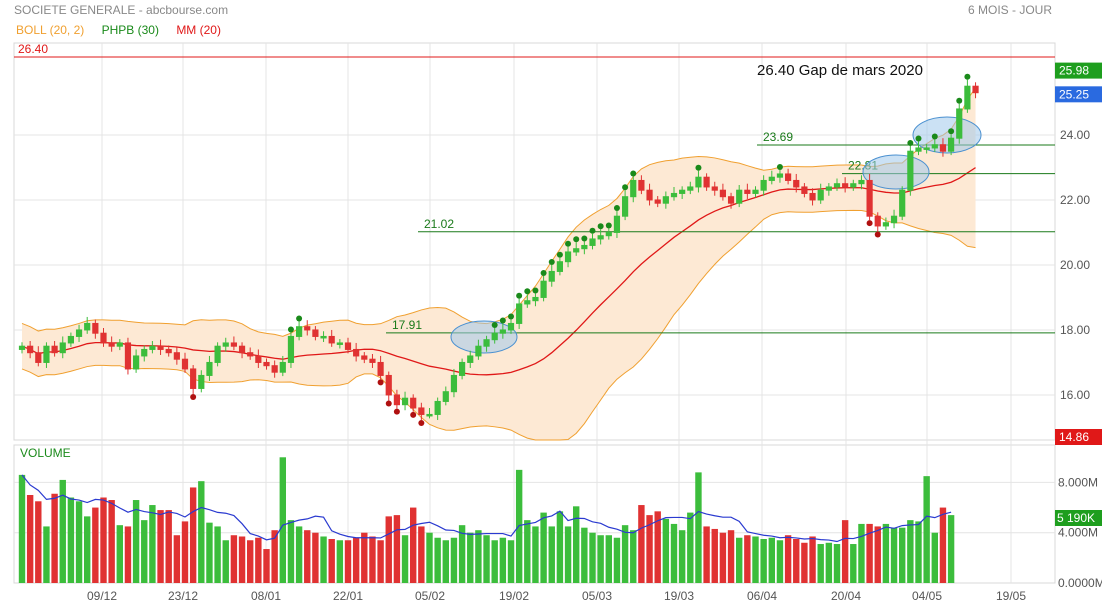  Describe the element at coordinates (1074, 94) in the screenshot. I see `price-tag-label: 25.25` at that location.